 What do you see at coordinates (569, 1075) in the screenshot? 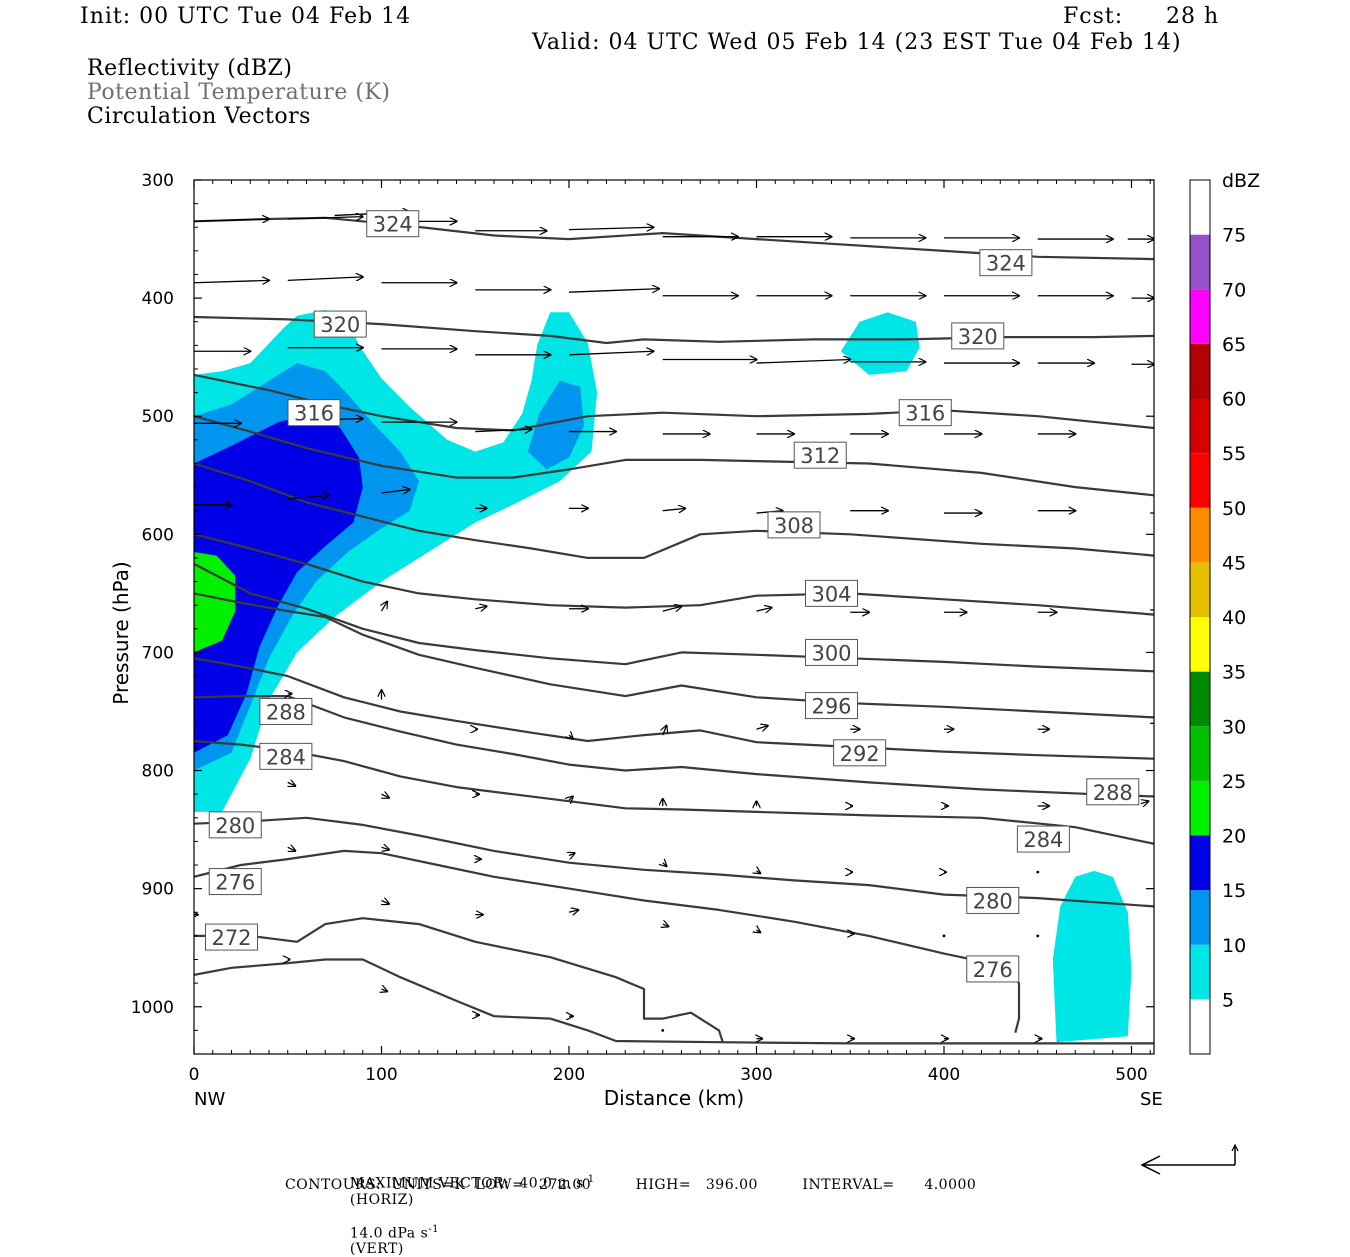
I see `x-tick-label-200: 200` at bounding box center [569, 1075].